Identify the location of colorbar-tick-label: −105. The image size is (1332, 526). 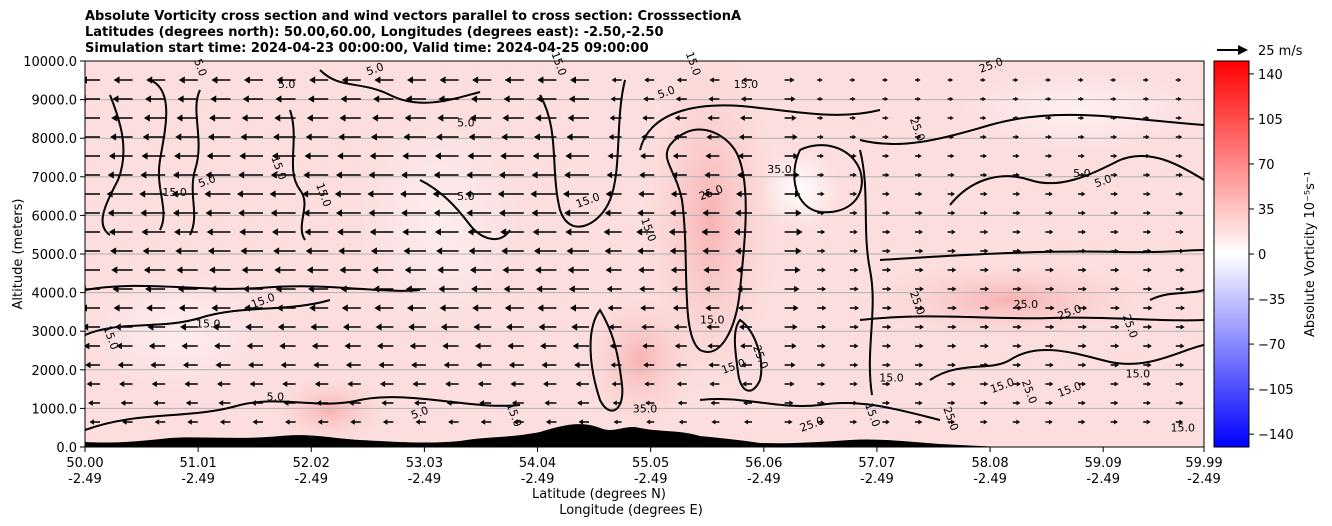
(1276, 390).